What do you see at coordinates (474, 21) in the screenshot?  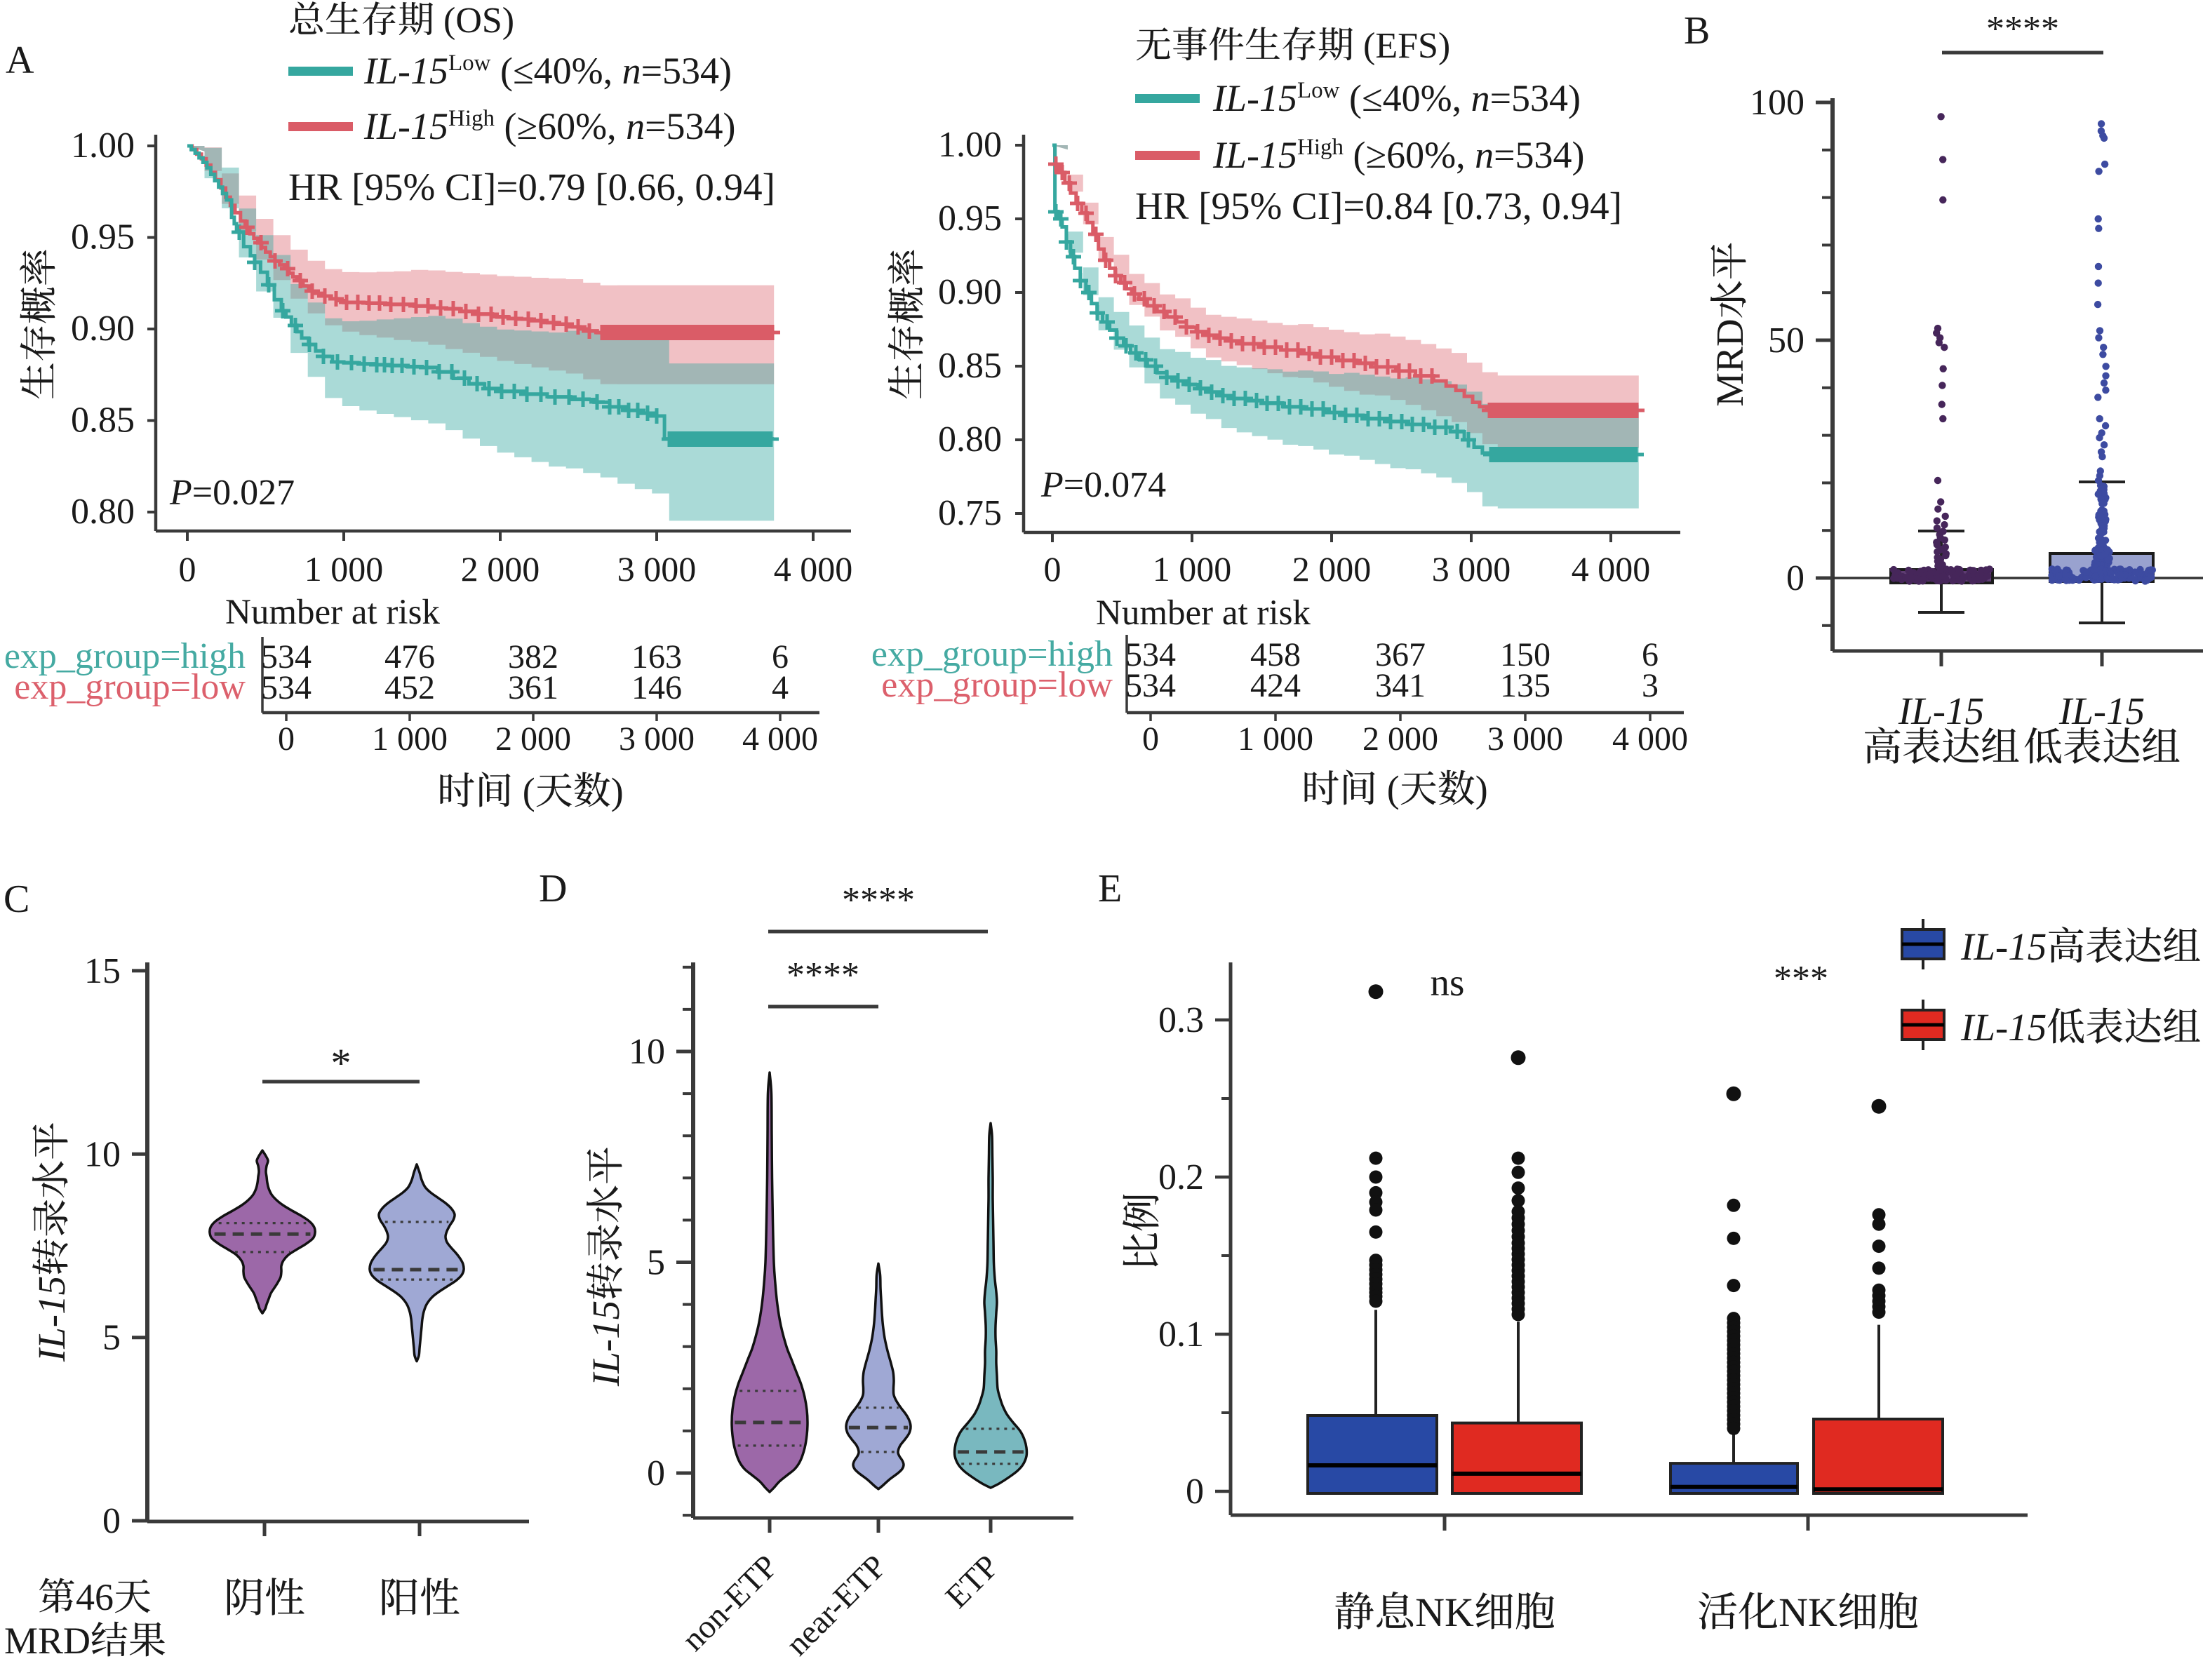 I see `svg-text: (OS)` at bounding box center [474, 21].